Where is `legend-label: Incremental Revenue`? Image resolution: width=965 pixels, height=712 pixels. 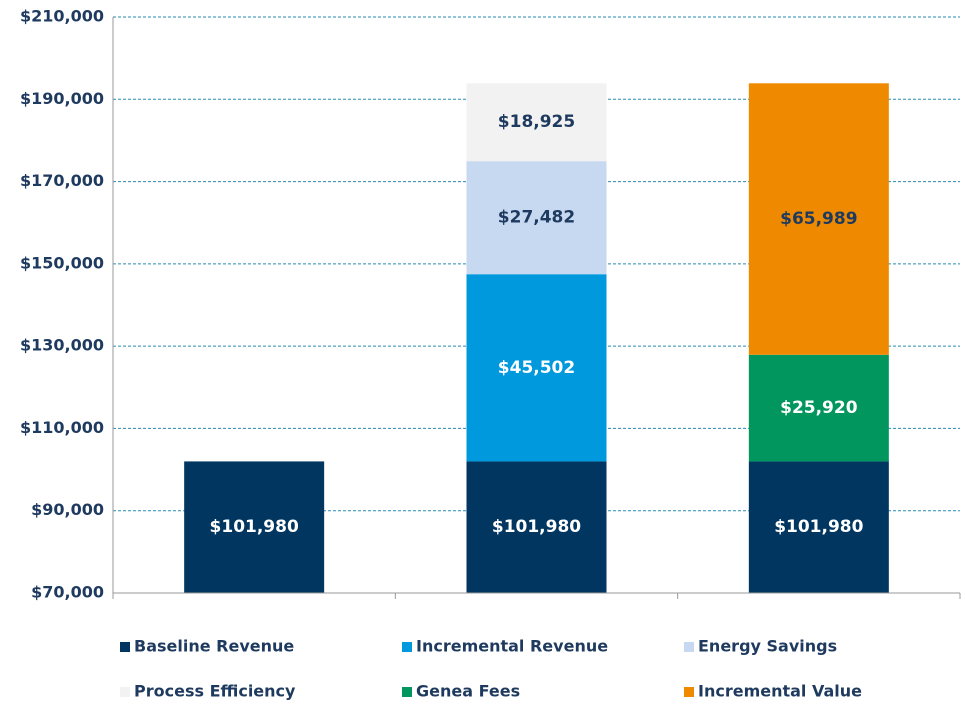
legend-label: Incremental Revenue is located at coordinates (512, 646).